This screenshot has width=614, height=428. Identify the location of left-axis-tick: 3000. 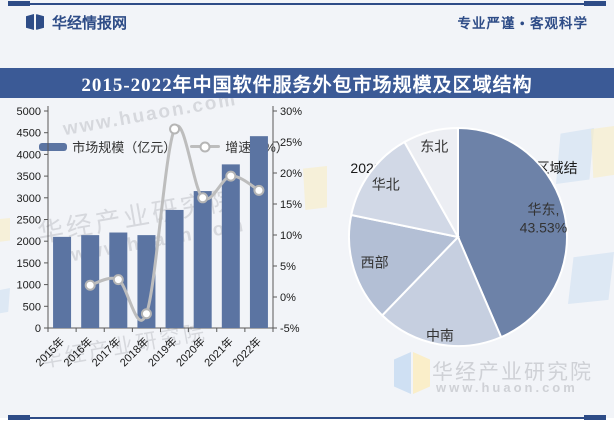
(29, 199).